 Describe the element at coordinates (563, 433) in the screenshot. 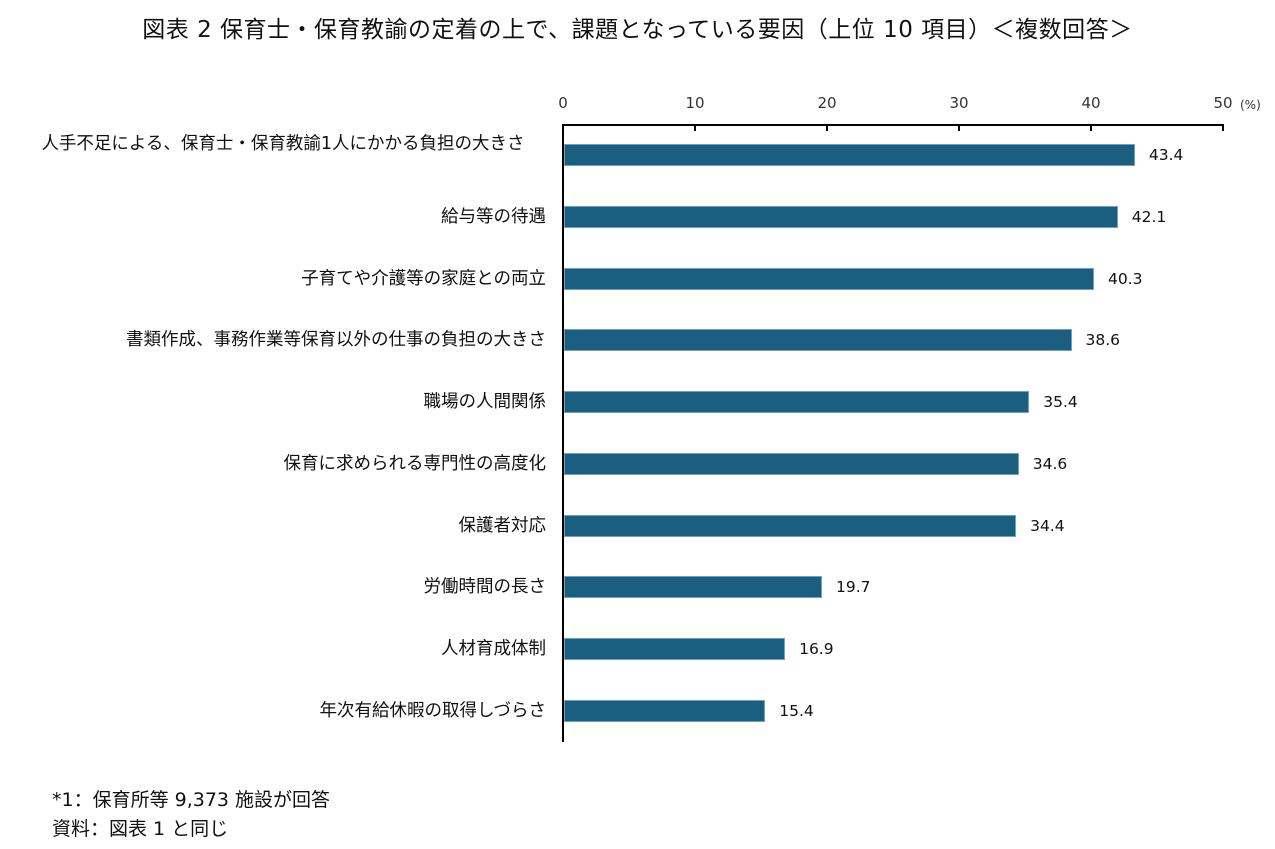

I see `y-axis-line` at that location.